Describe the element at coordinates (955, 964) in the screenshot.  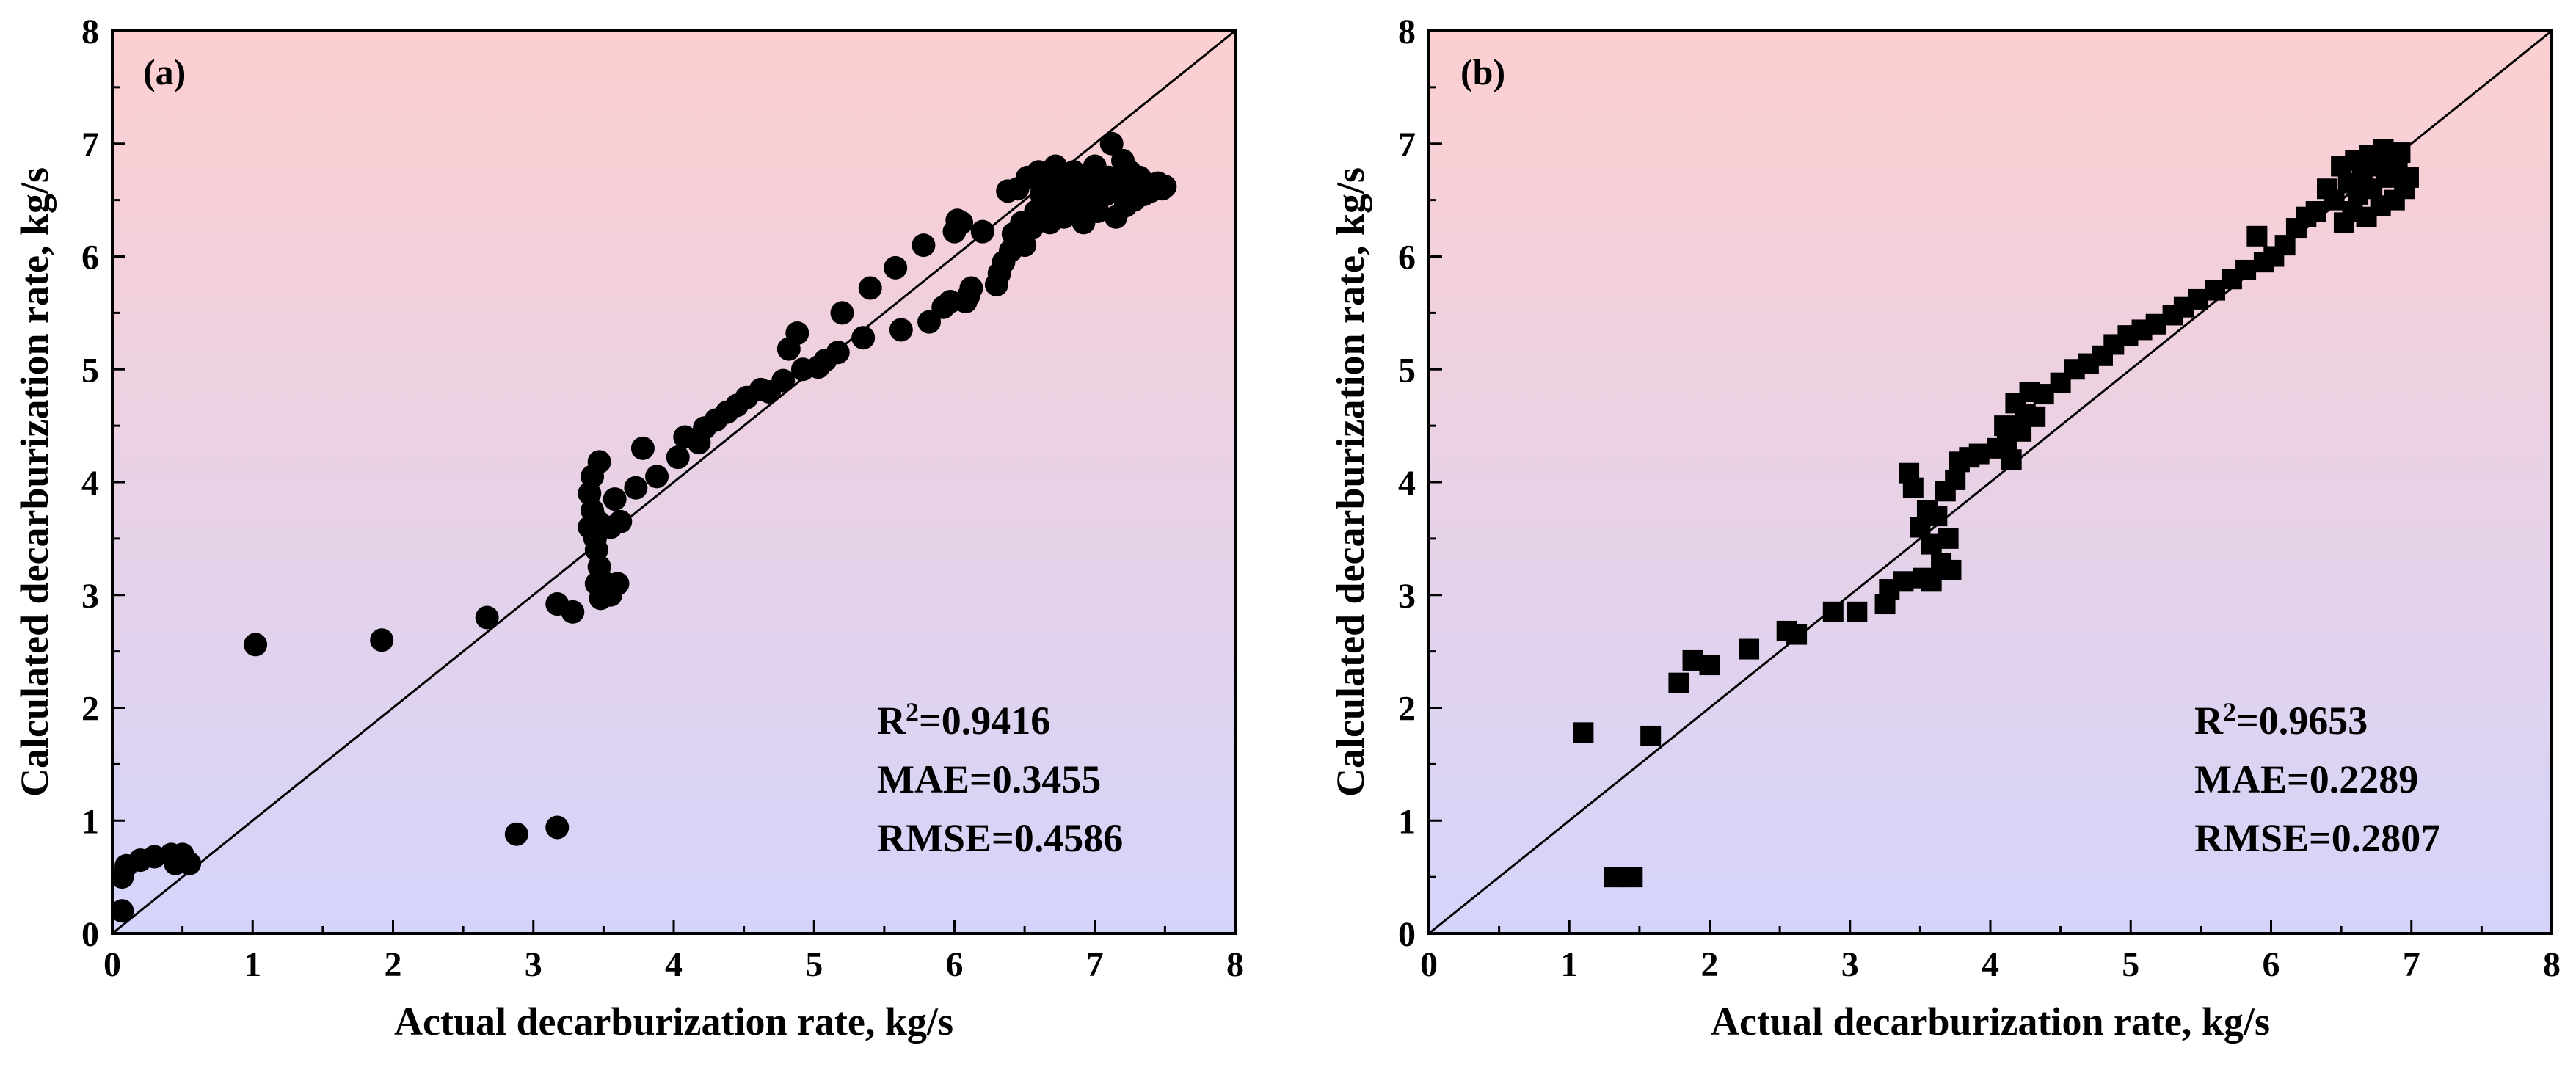
I see `x-tick-label: 6` at that location.